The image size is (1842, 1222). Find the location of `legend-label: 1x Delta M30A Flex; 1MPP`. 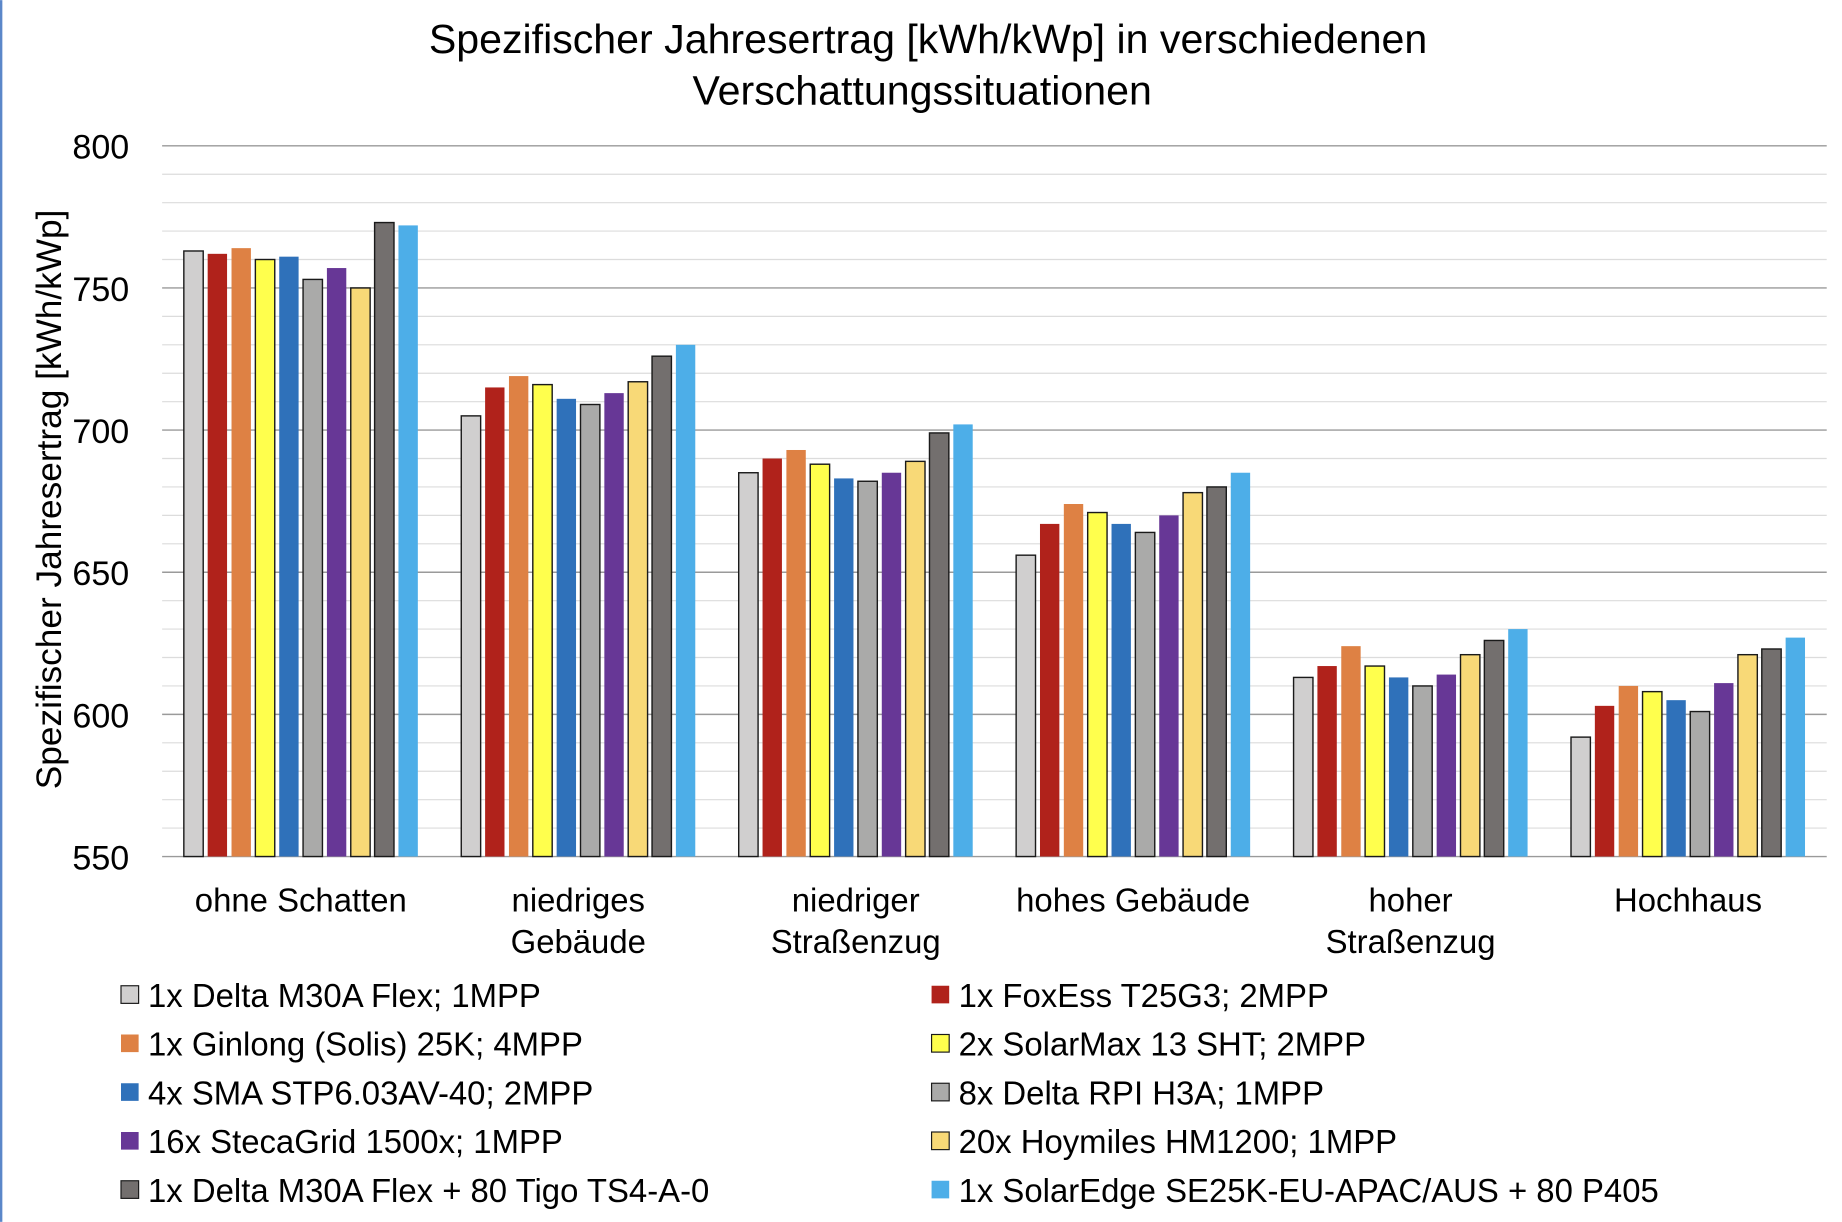

legend-label: 1x Delta M30A Flex; 1MPP is located at coordinates (344, 995).